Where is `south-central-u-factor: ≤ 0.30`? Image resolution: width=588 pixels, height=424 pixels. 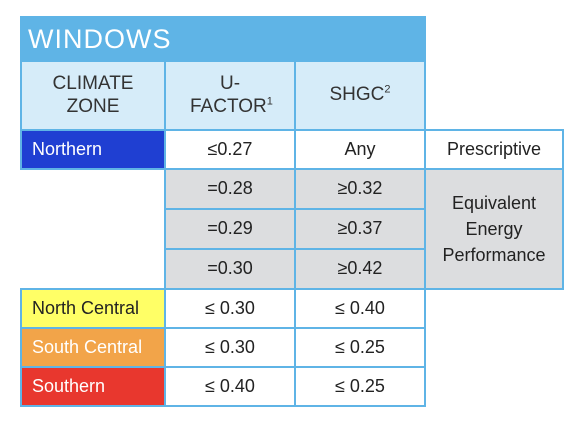 south-central-u-factor: ≤ 0.30 is located at coordinates (230, 347).